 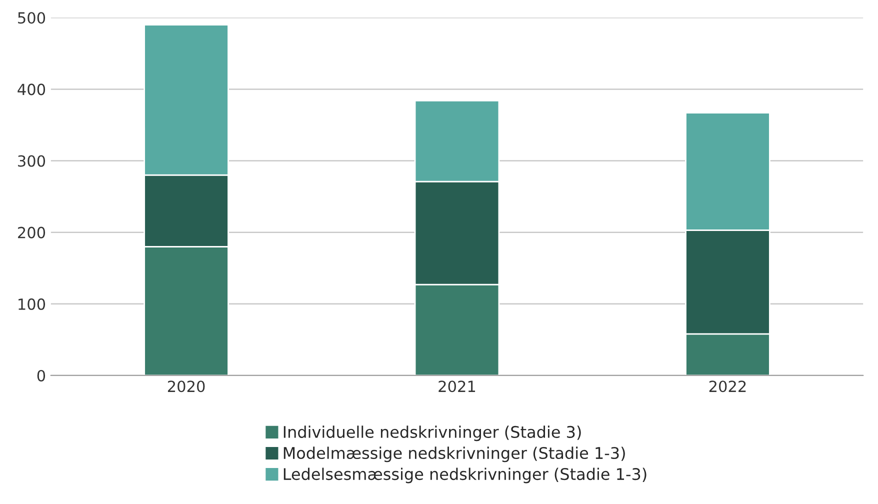 I want to click on legend-label: Individuelle nedskrivninger (Stadie 3), so click(x=432, y=434).